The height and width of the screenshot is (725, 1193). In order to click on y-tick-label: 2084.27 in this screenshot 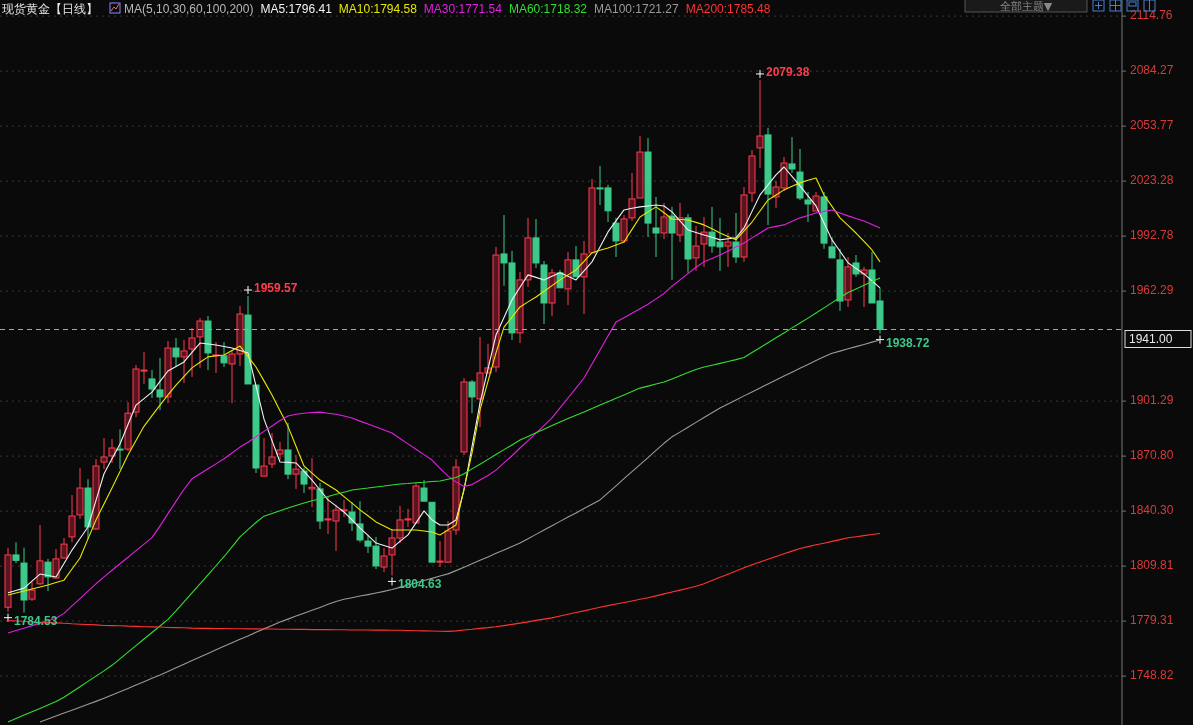, I will do `click(1152, 70)`.